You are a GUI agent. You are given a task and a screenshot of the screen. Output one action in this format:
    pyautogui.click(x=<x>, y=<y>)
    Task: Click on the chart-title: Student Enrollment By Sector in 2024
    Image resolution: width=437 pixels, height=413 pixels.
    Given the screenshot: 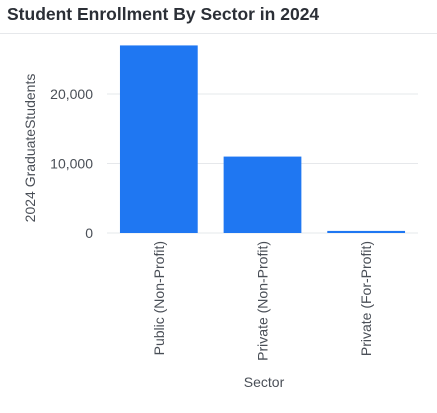 What is the action you would take?
    pyautogui.click(x=163, y=14)
    